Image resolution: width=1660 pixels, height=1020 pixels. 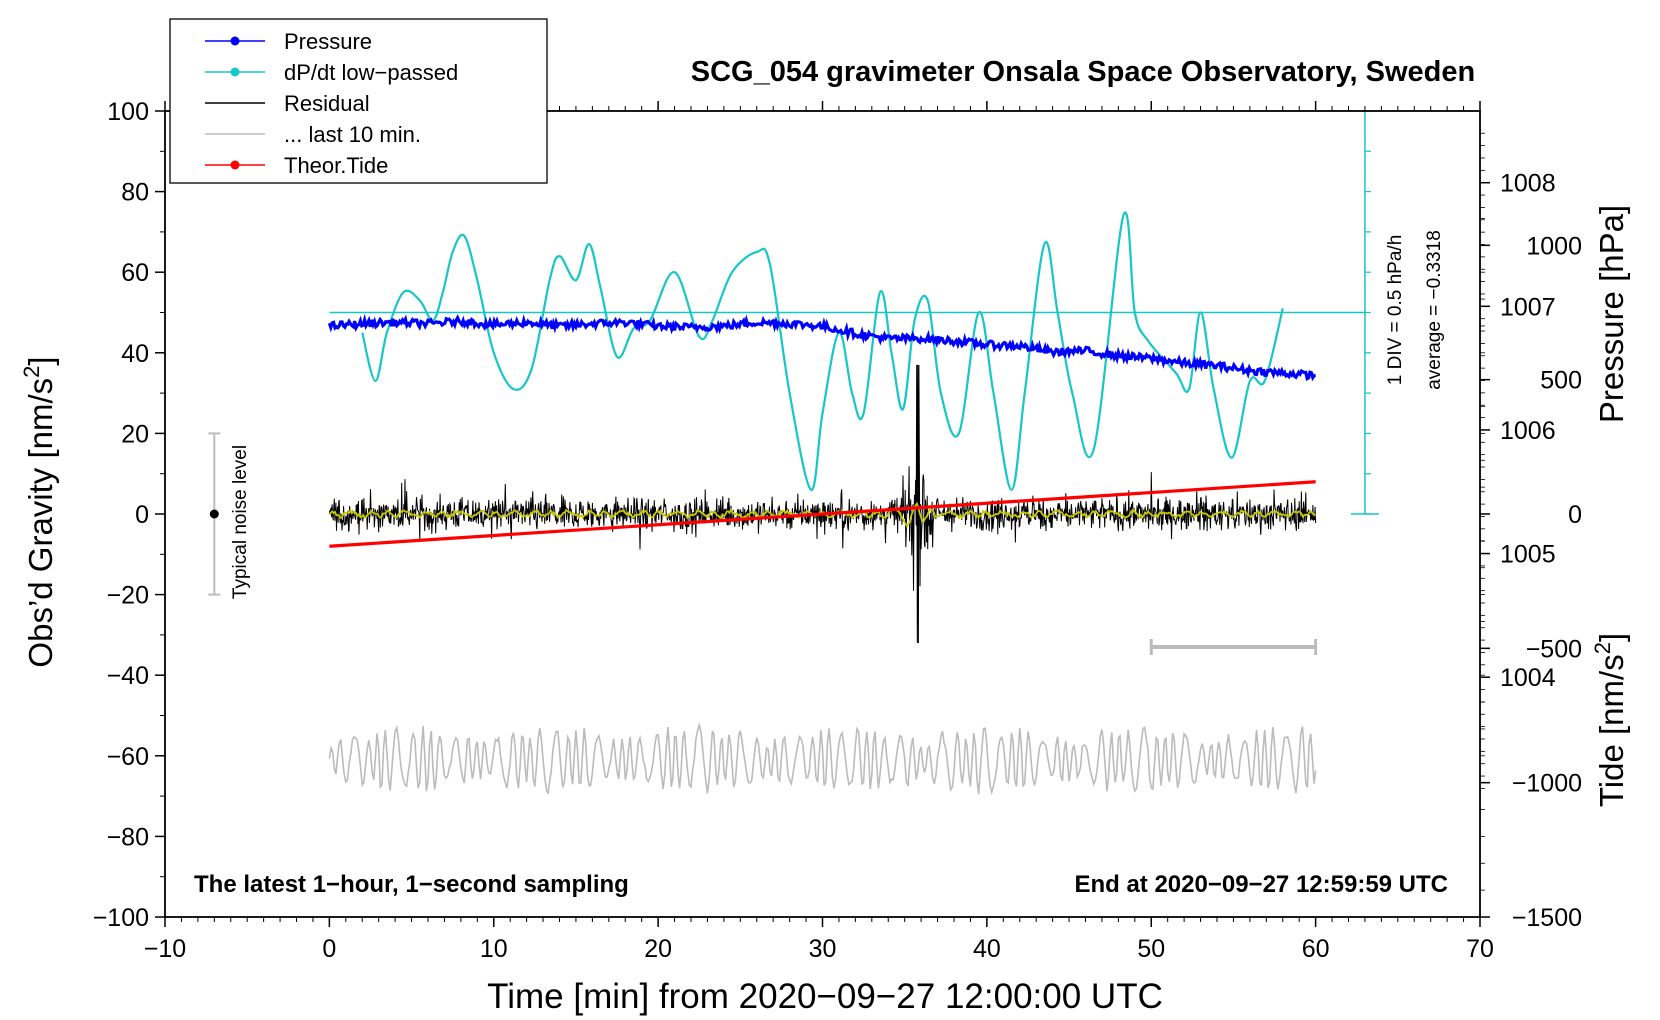 What do you see at coordinates (128, 837) in the screenshot?
I see `y-tick-label: −80` at bounding box center [128, 837].